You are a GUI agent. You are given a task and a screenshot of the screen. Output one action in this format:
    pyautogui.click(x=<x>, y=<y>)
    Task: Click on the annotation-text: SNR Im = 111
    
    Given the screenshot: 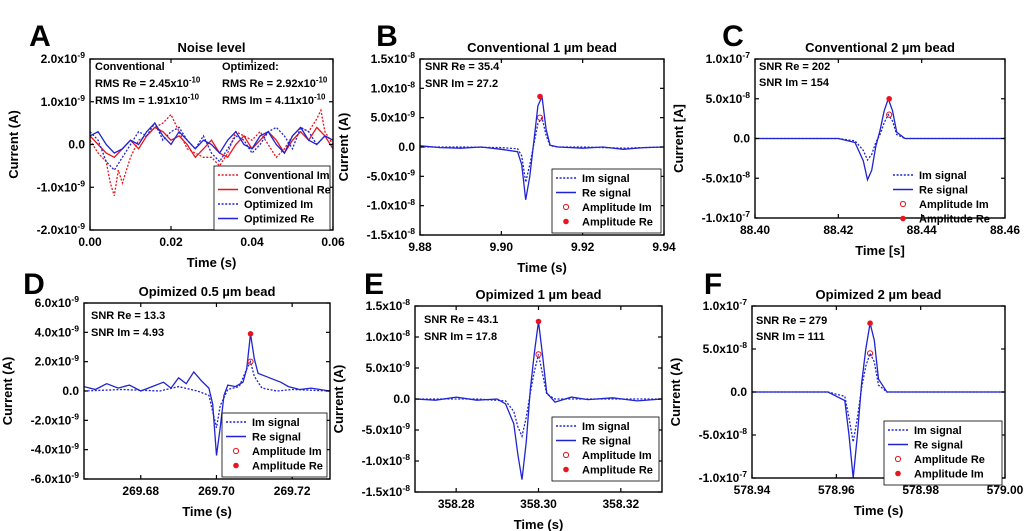 What is the action you would take?
    pyautogui.click(x=790, y=337)
    